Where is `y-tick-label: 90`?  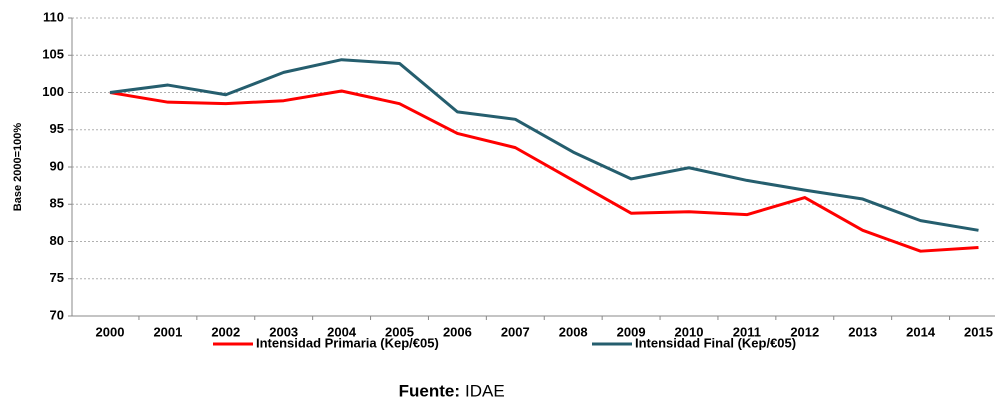
y-tick-label: 90 is located at coordinates (57, 165).